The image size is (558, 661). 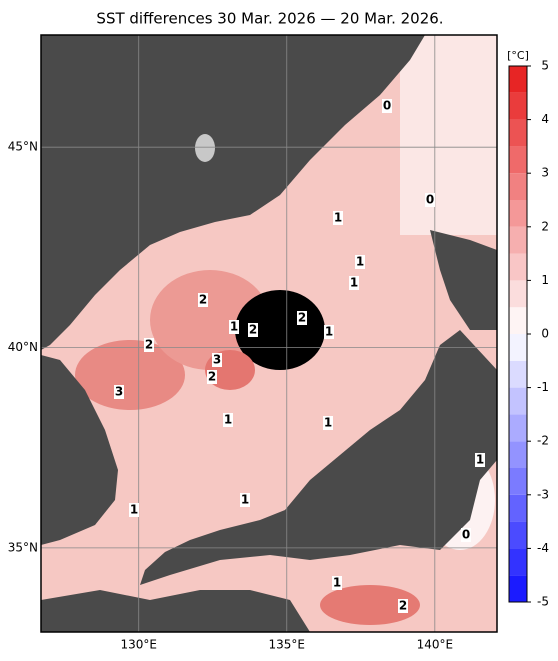 I want to click on colorbar-label: 4, so click(x=545, y=119).